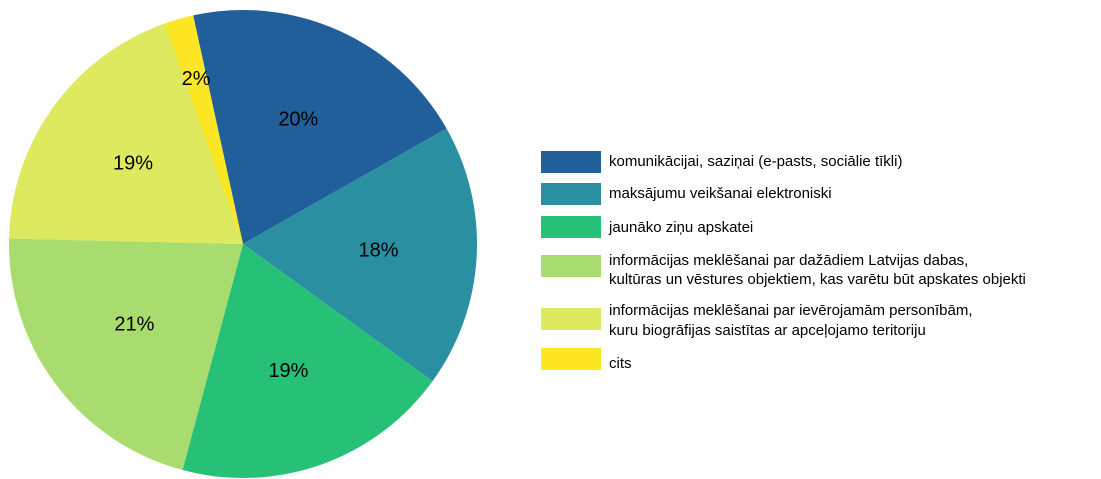 This screenshot has width=1101, height=479. What do you see at coordinates (298, 119) in the screenshot?
I see `data-label: 20%` at bounding box center [298, 119].